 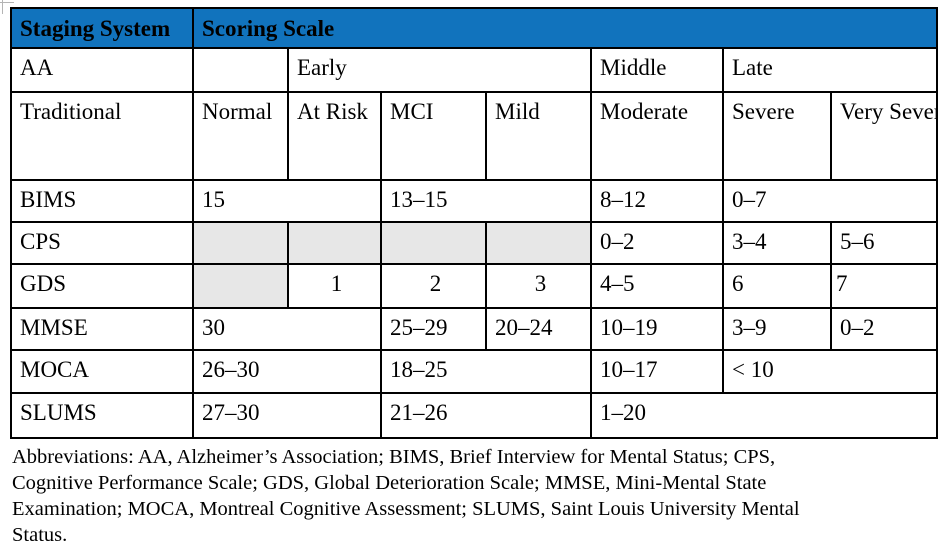 What do you see at coordinates (657, 286) in the screenshot?
I see `cell-gds-moderate: 4–5` at bounding box center [657, 286].